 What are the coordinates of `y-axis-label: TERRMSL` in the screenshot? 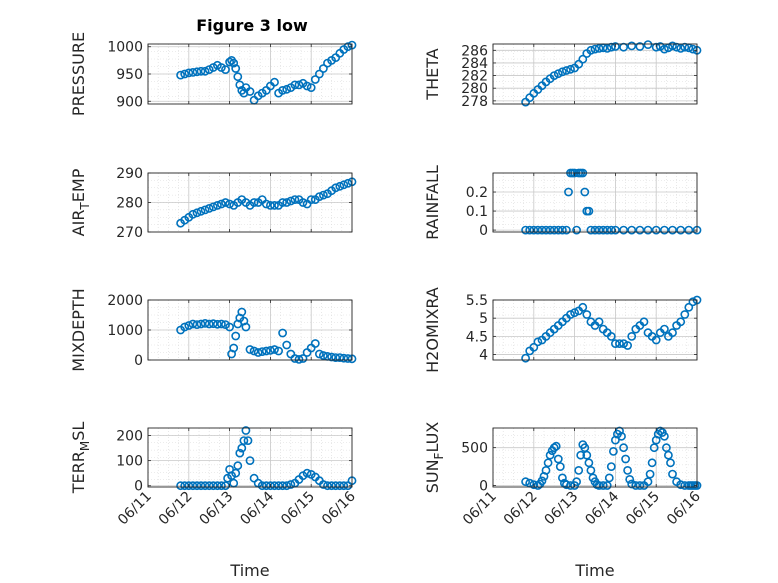 It's located at (80, 458).